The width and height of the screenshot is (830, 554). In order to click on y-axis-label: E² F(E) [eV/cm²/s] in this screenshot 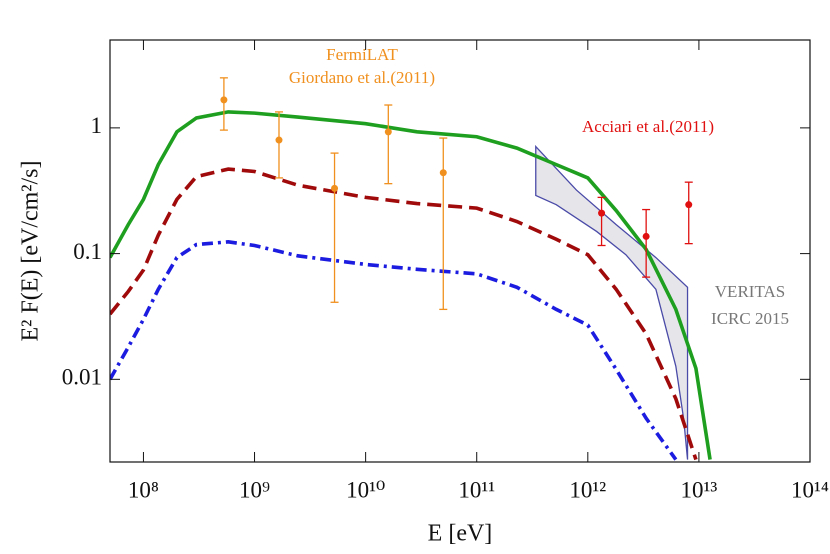, I will do `click(31, 250)`.